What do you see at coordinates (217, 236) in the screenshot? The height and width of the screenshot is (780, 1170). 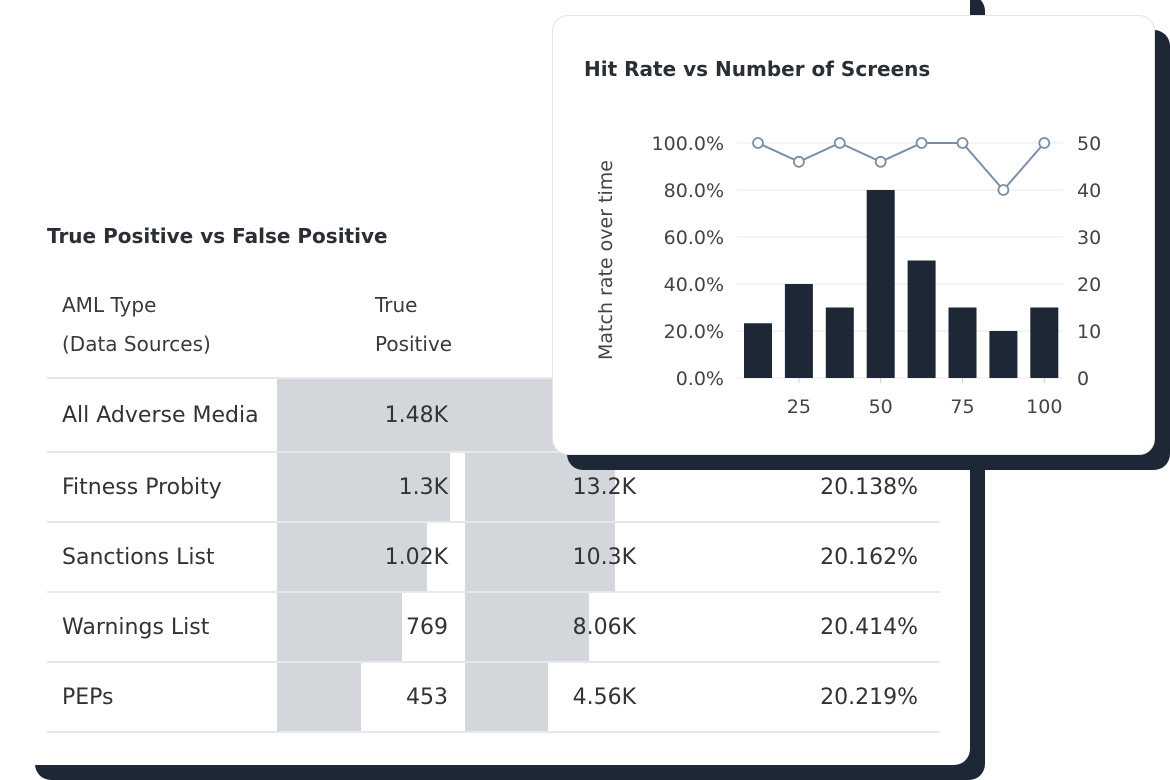 I see `table-title: True Positive vs False Positive` at bounding box center [217, 236].